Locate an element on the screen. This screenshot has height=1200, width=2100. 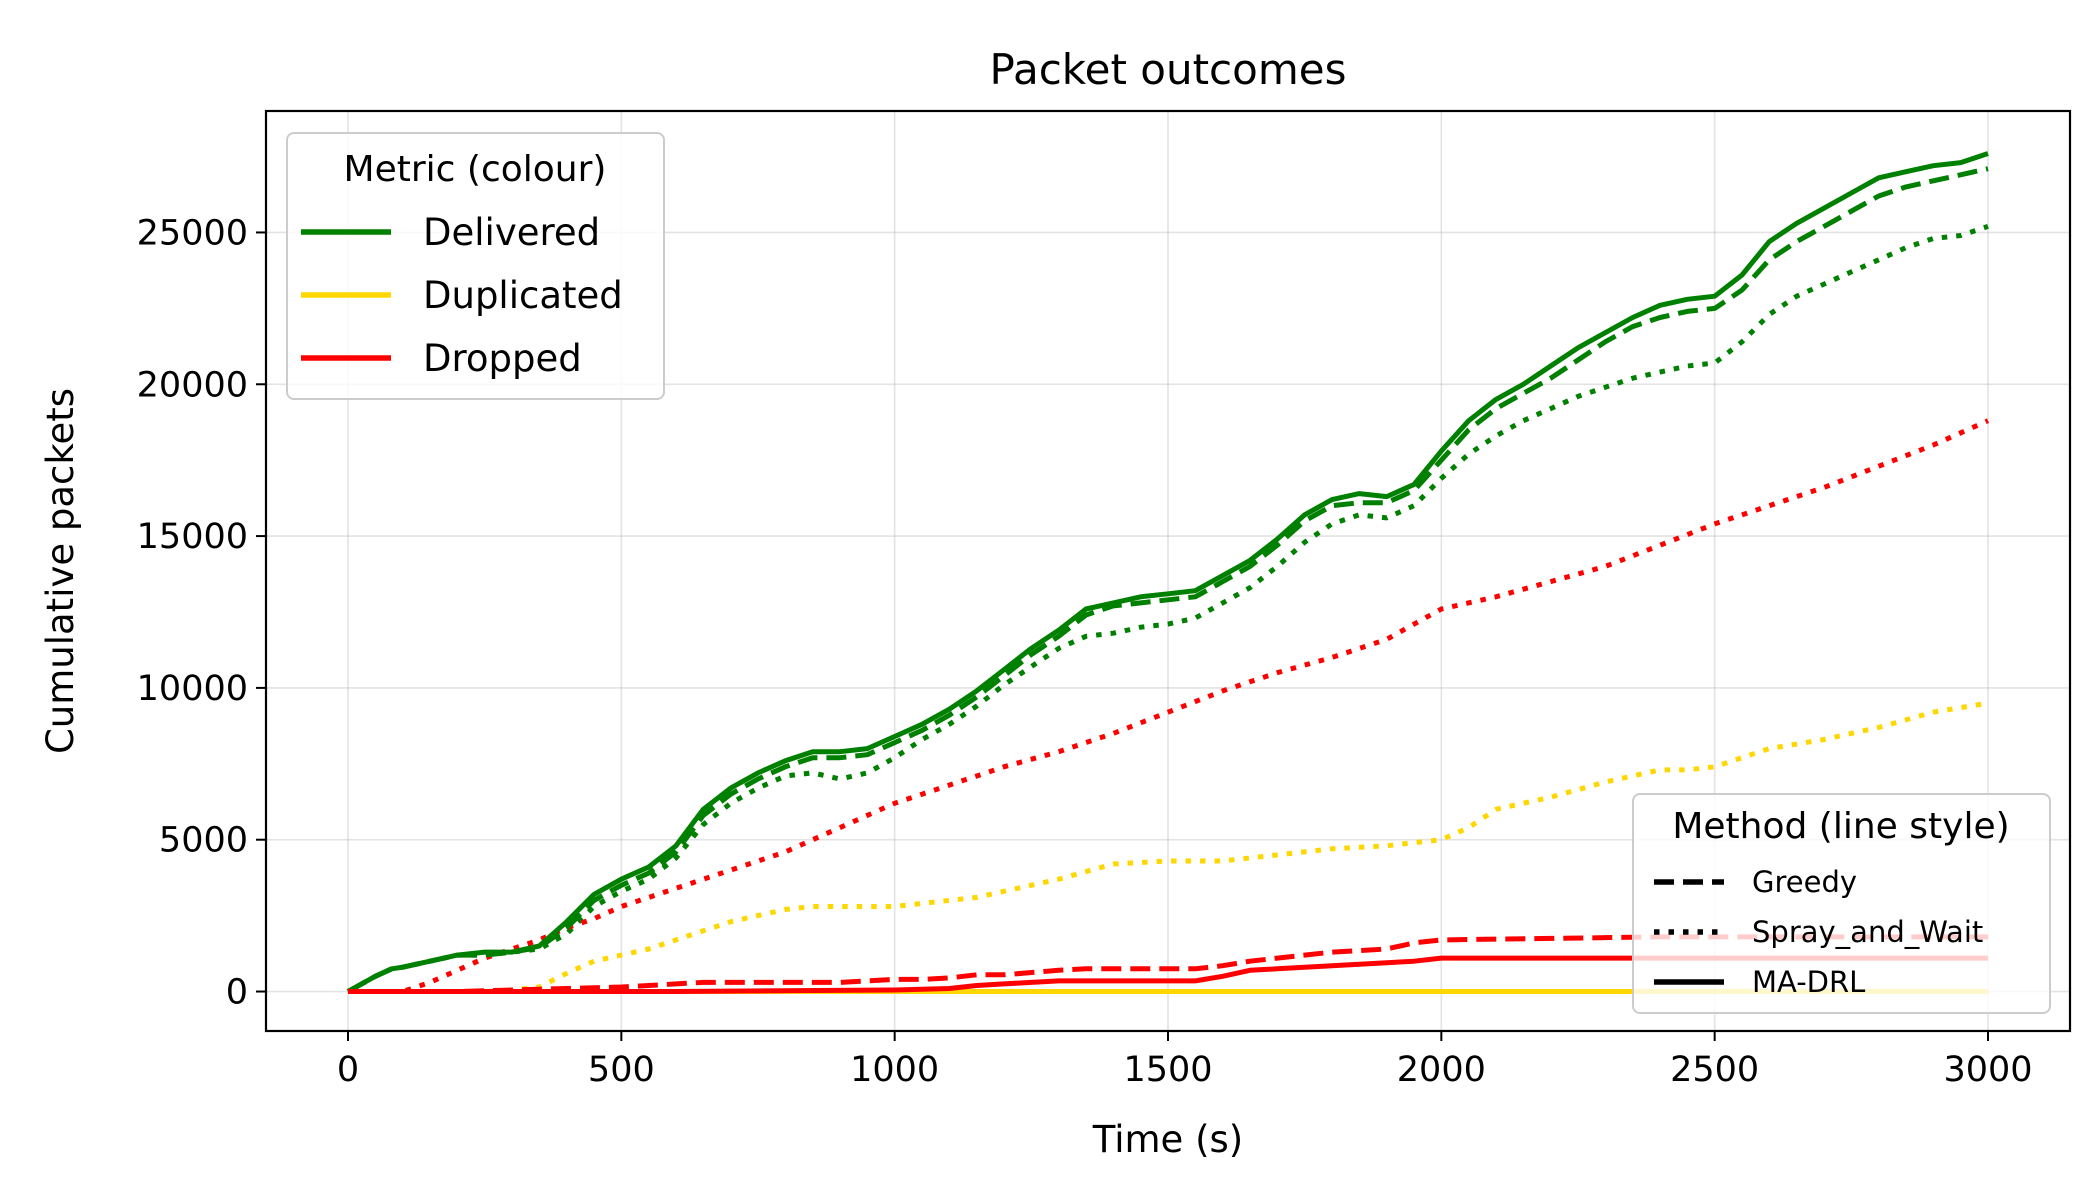
x-tick-label: 3000 is located at coordinates (1987, 1070).